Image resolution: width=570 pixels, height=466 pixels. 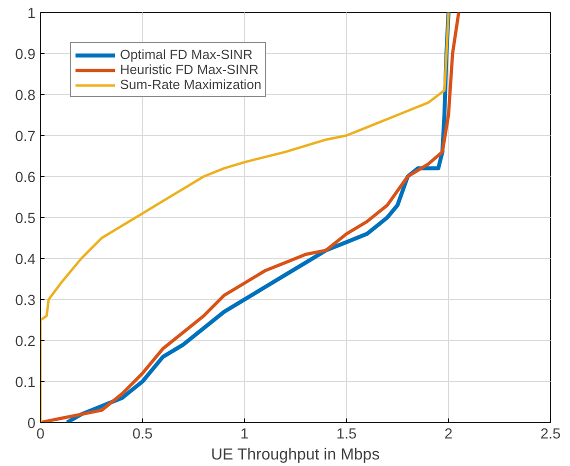 I want to click on y-tick-label: 0.9, so click(x=25, y=55).